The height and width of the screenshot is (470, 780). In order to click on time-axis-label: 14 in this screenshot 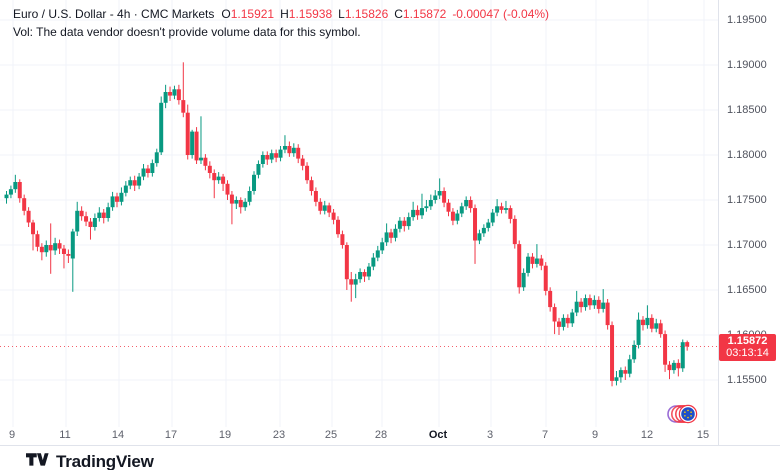, I will do `click(118, 435)`.